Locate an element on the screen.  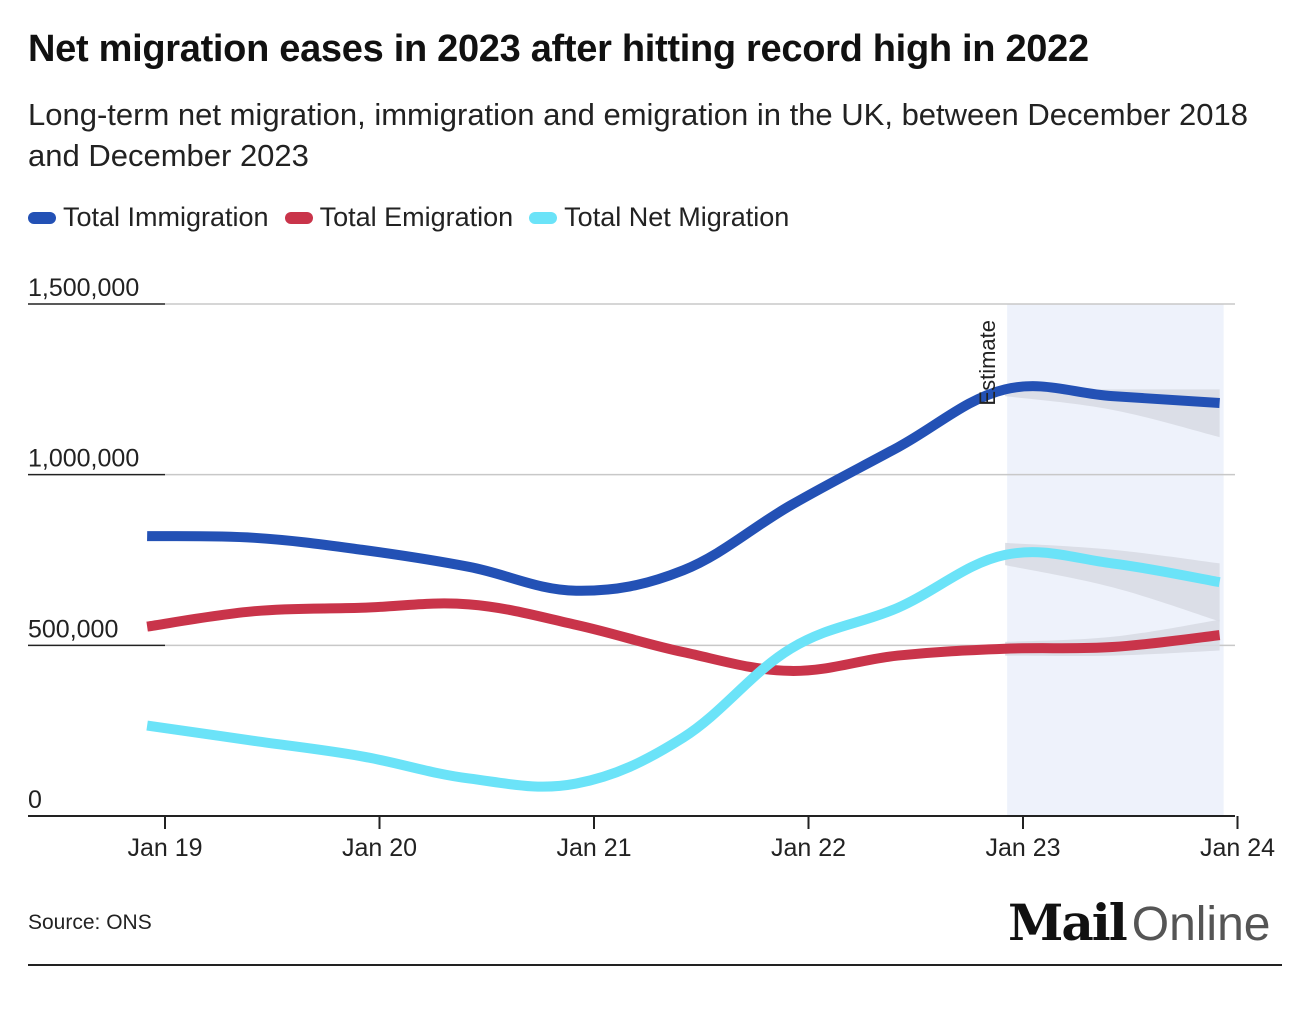
legend-item-immigration: Total Immigration is located at coordinates (148, 217).